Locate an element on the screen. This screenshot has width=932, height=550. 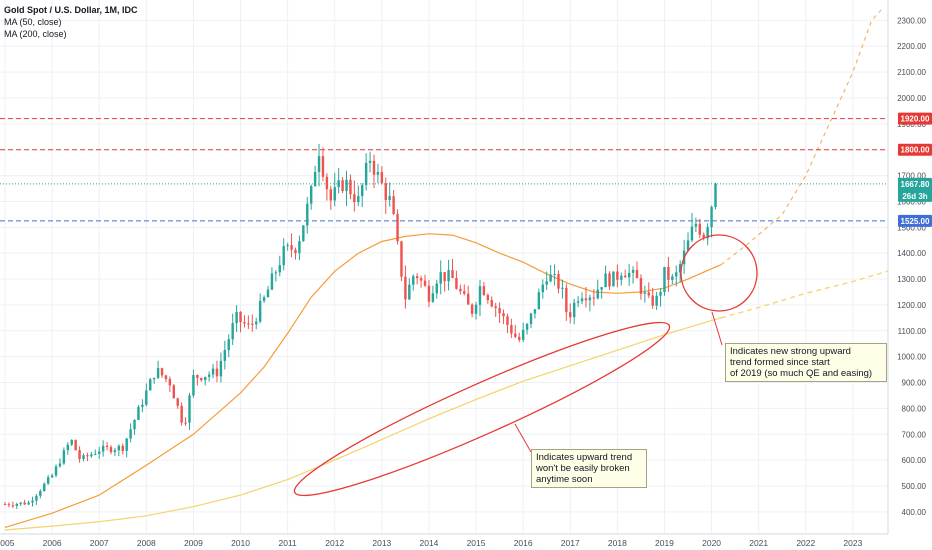
ma50-projection-line is located at coordinates (801, 137).